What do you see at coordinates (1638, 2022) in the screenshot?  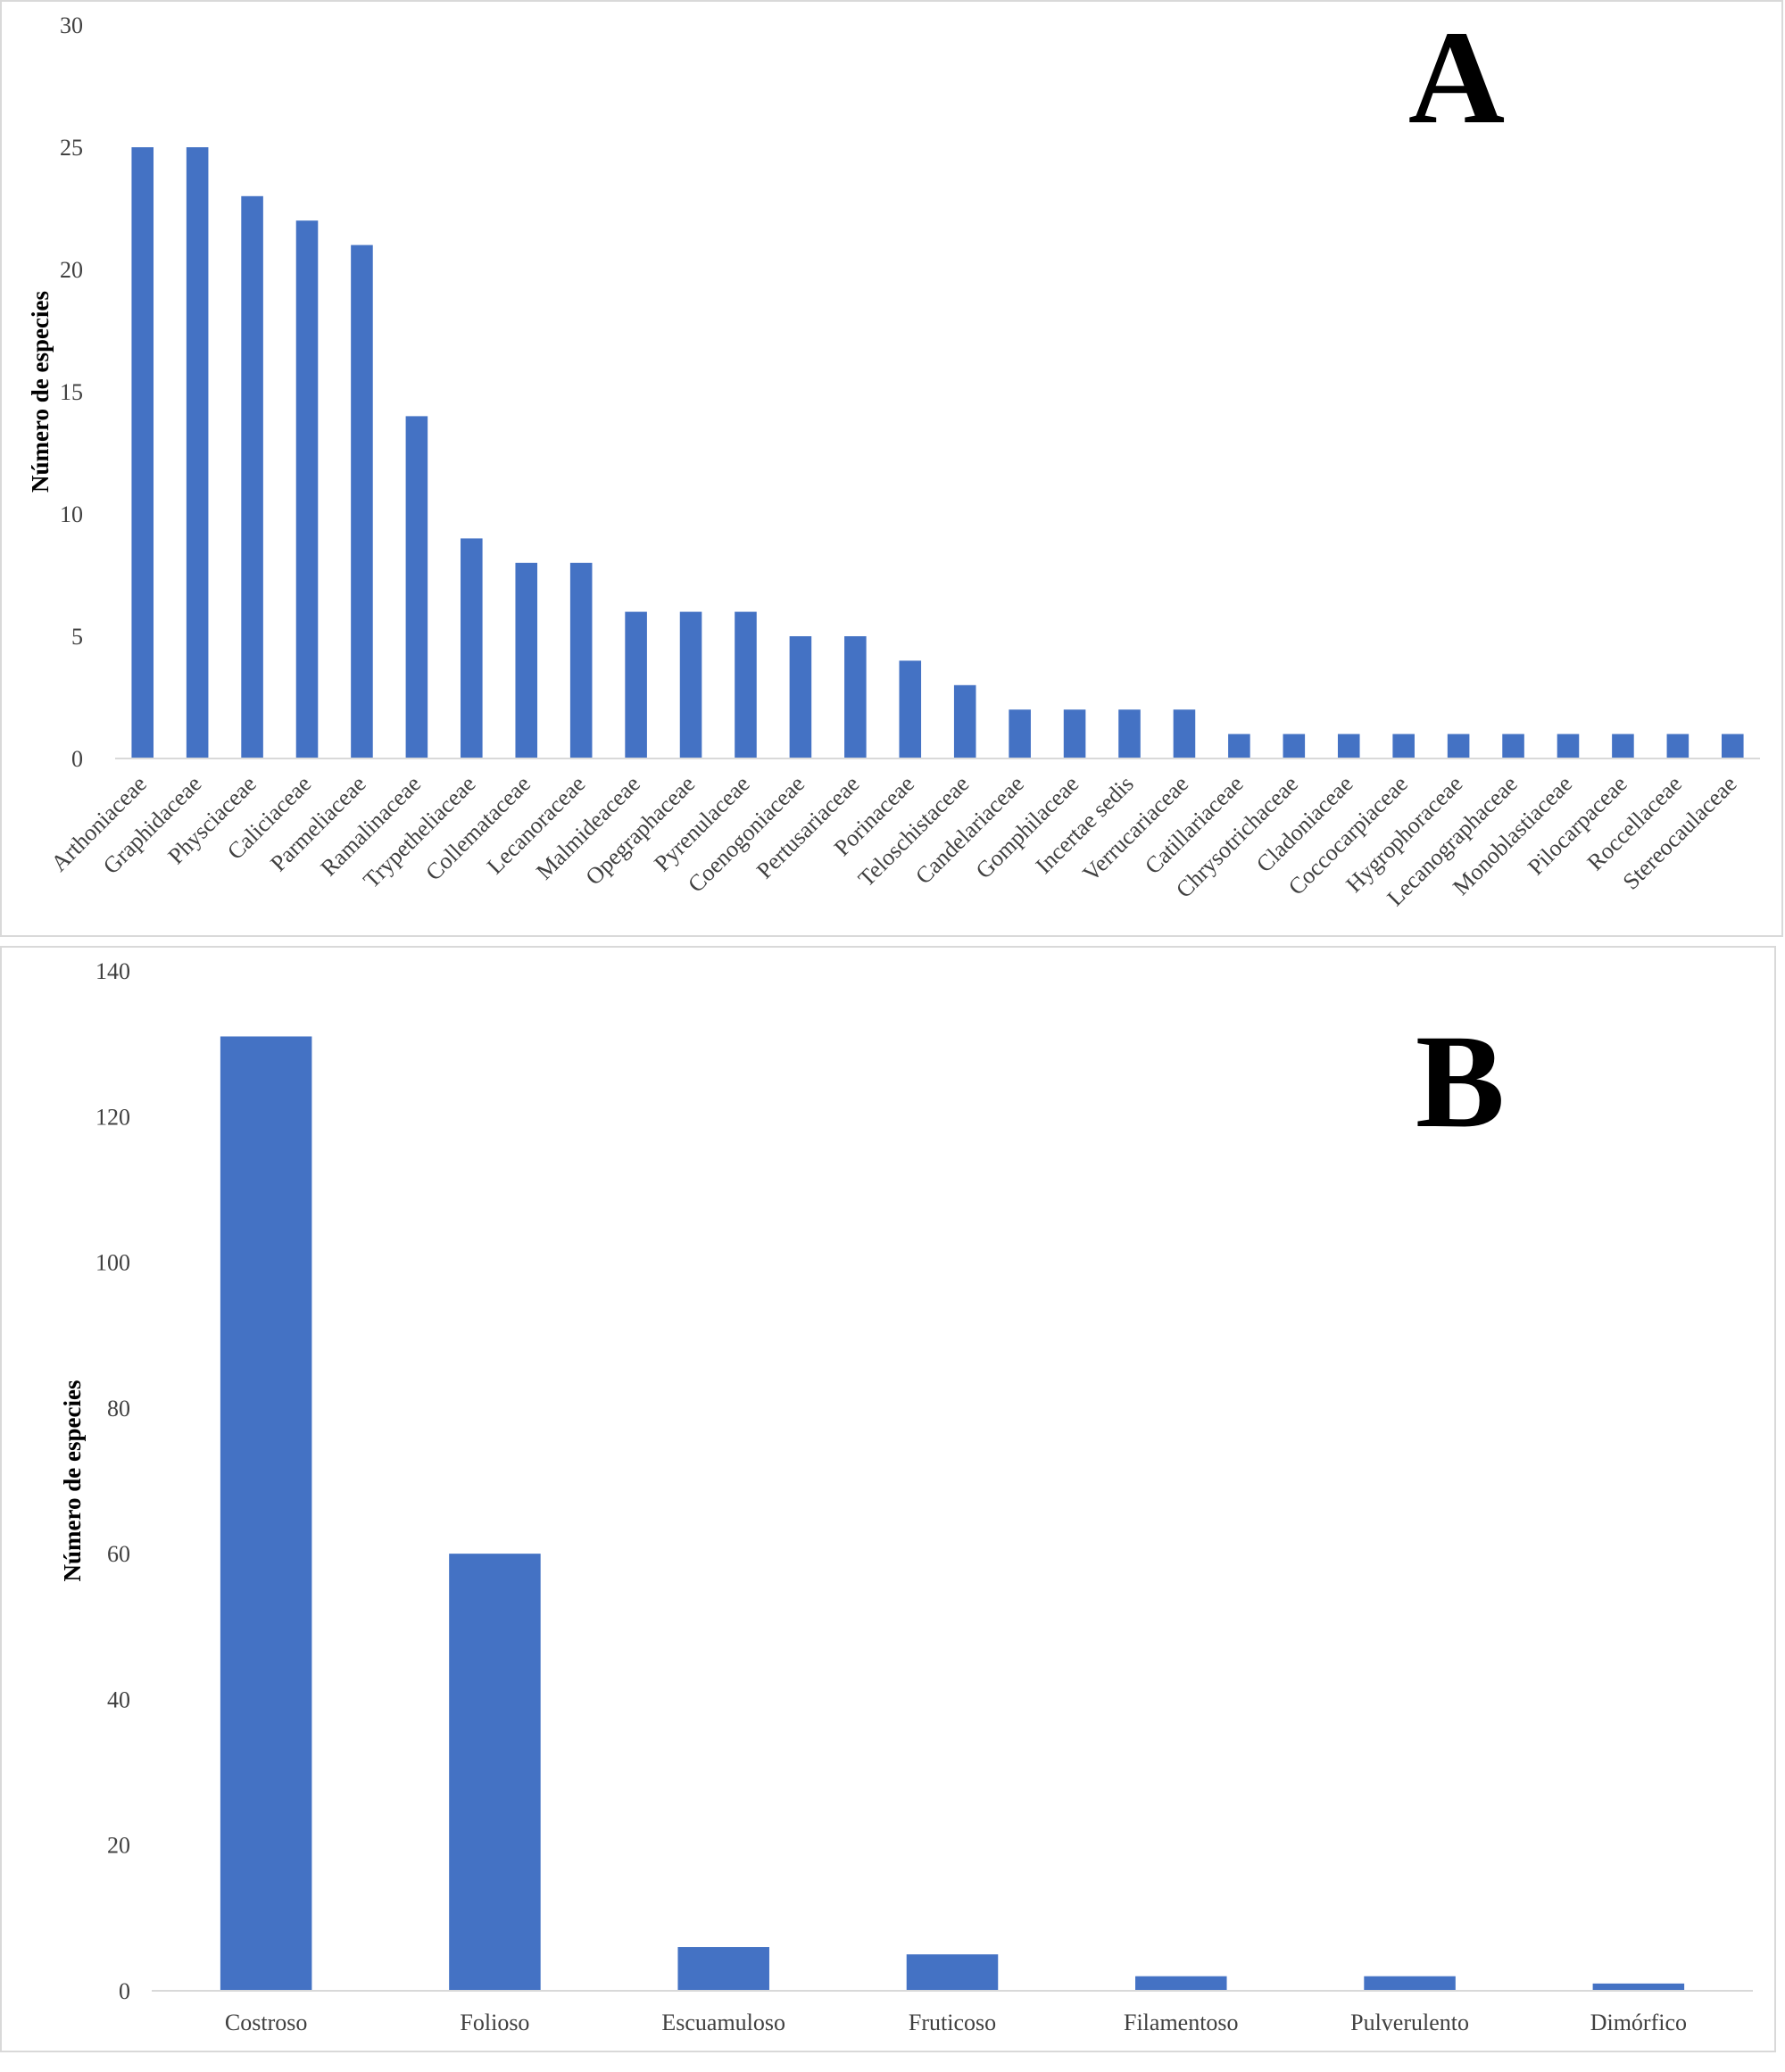 I see `x-category-label: Dimórfico` at bounding box center [1638, 2022].